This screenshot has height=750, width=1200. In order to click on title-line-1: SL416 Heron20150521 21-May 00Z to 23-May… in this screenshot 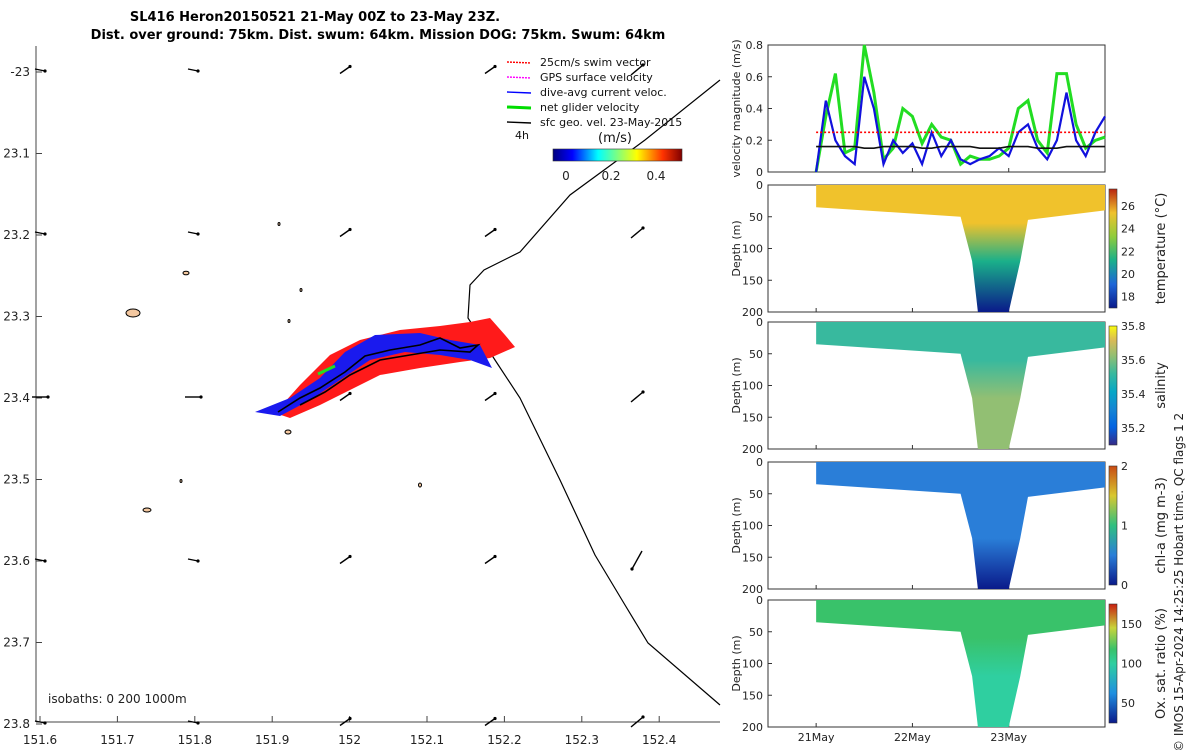, I will do `click(315, 17)`.